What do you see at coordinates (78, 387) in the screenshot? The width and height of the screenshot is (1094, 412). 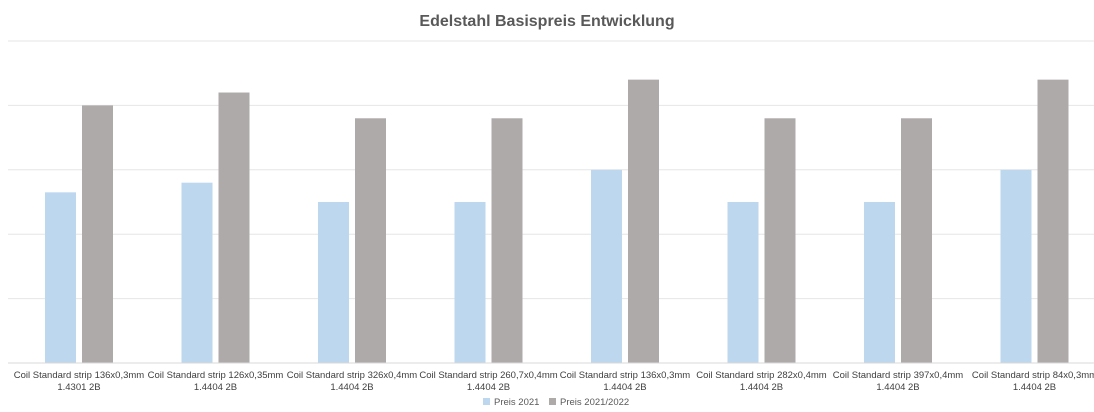 I see `x-tick-label: 1.4301 2B` at bounding box center [78, 387].